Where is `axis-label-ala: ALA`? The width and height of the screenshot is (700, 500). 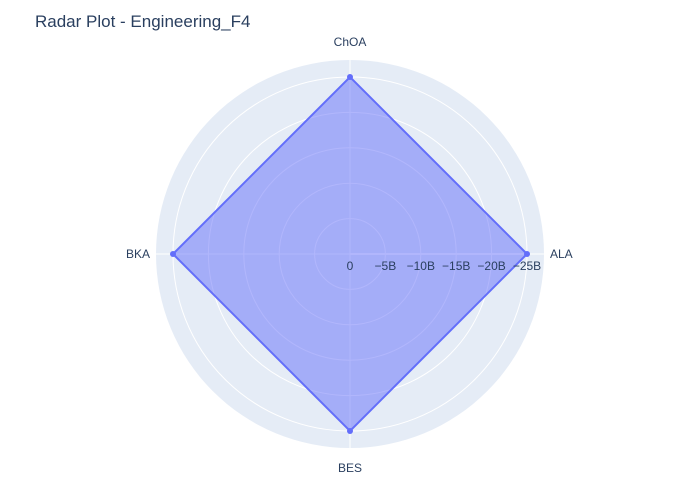 axis-label-ala: ALA is located at coordinates (561, 254).